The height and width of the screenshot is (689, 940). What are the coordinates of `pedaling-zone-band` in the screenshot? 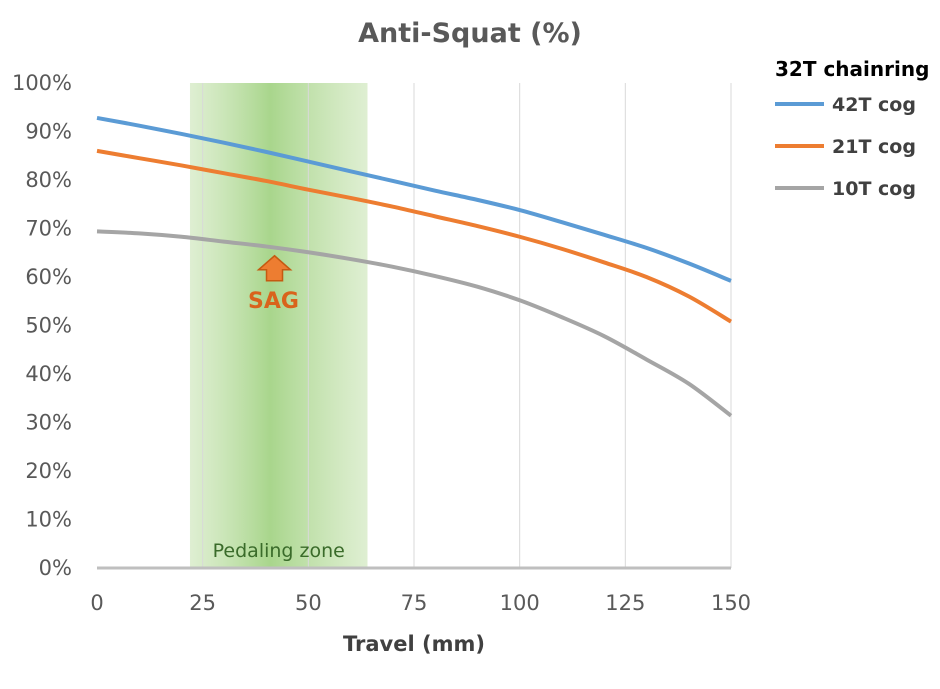 It's located at (278, 325).